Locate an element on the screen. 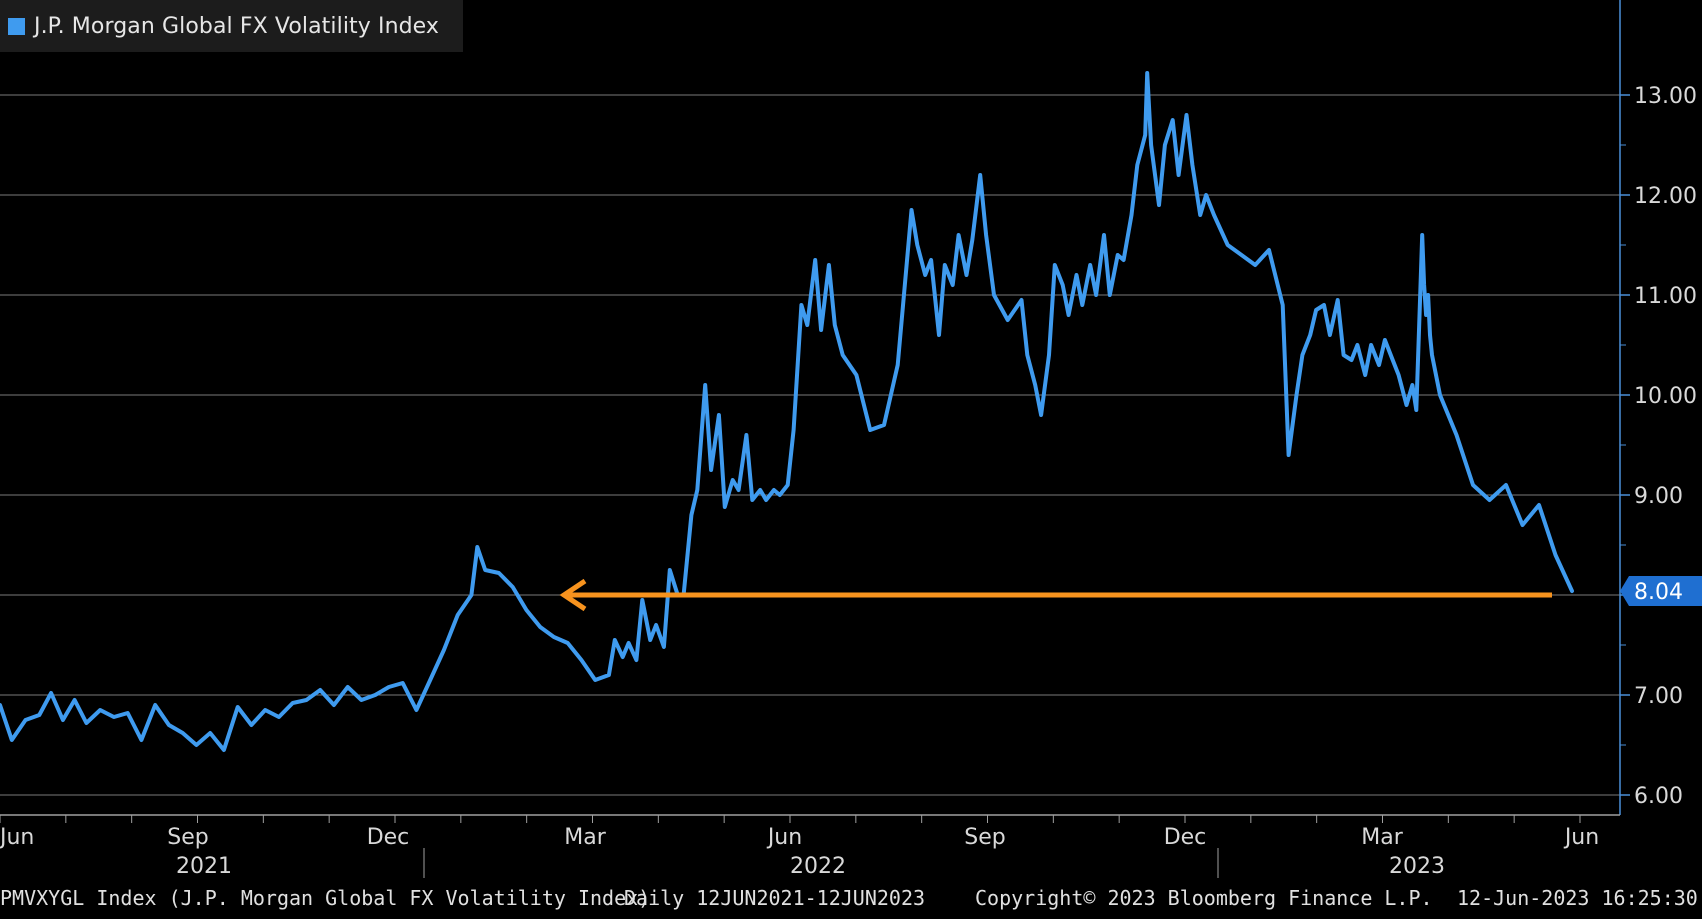  x-month-label-1: Sep is located at coordinates (187, 837).